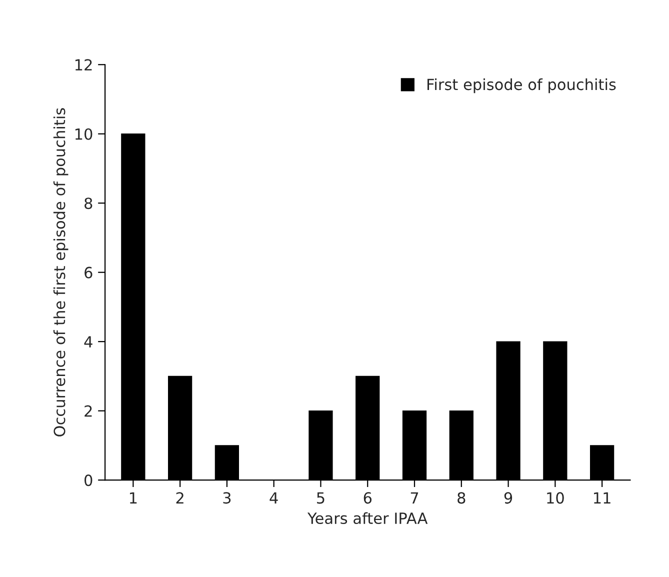 This screenshot has height=577, width=669. What do you see at coordinates (180, 498) in the screenshot?
I see `x-tick-label: 2` at bounding box center [180, 498].